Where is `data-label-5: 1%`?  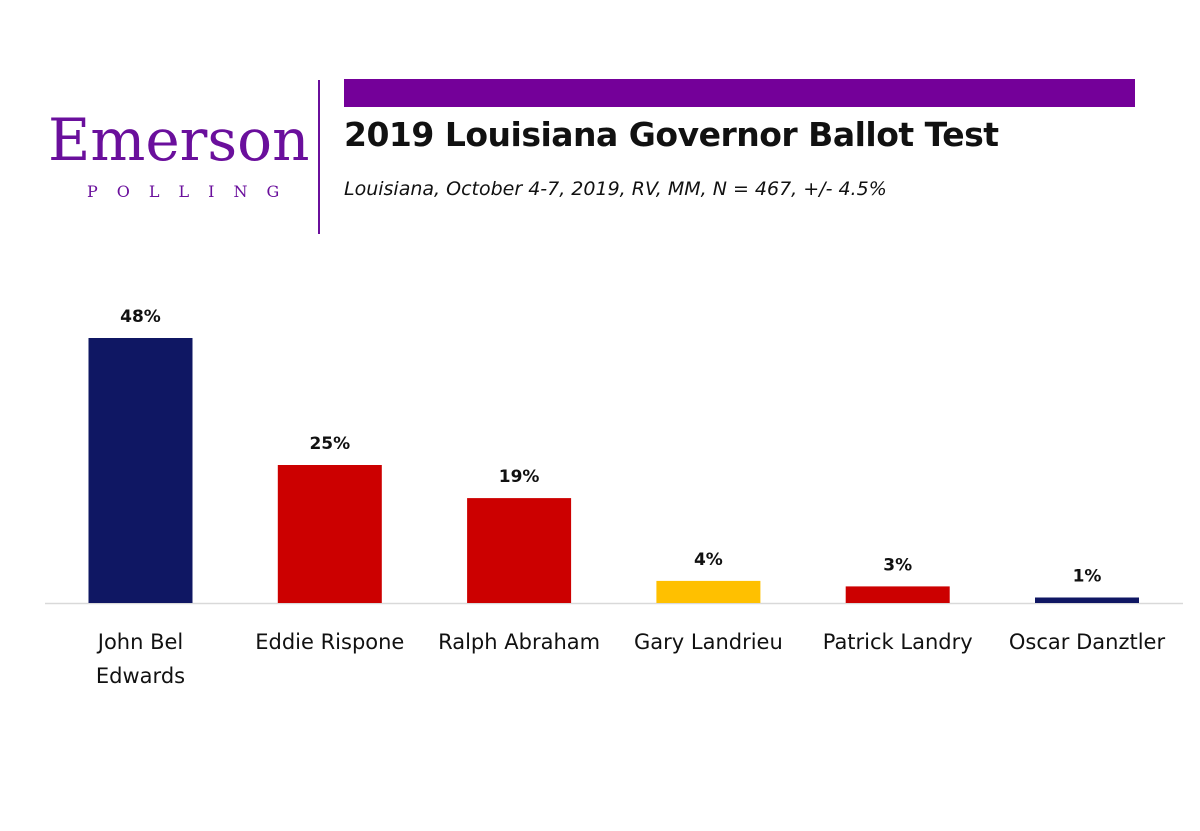
data-label-5: 1% is located at coordinates (1087, 577).